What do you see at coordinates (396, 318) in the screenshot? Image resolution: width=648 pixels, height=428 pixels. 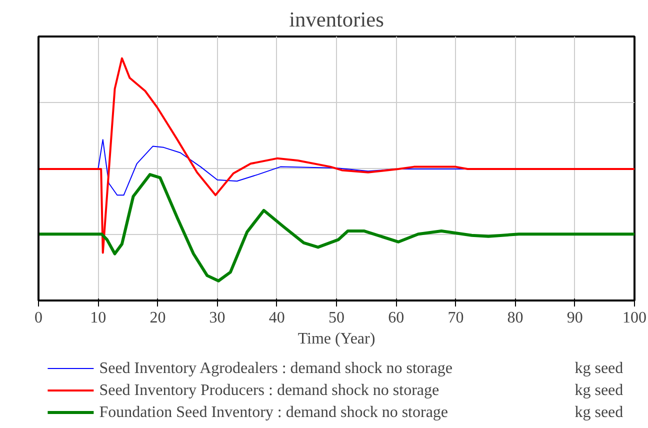 I see `x-tick-label: 60` at bounding box center [396, 318].